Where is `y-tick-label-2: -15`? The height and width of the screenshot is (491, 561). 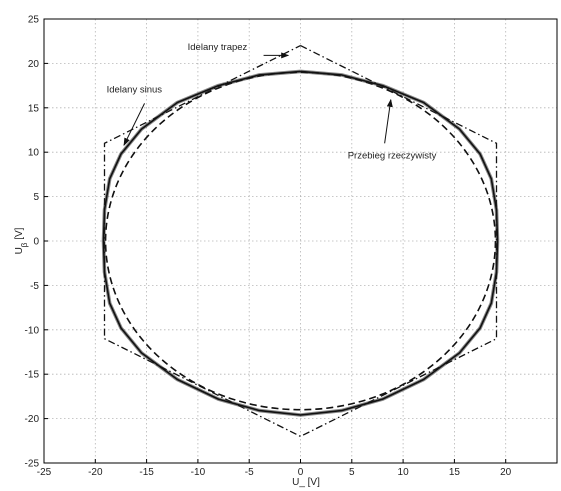 y-tick-label-2: -15 is located at coordinates (32, 375).